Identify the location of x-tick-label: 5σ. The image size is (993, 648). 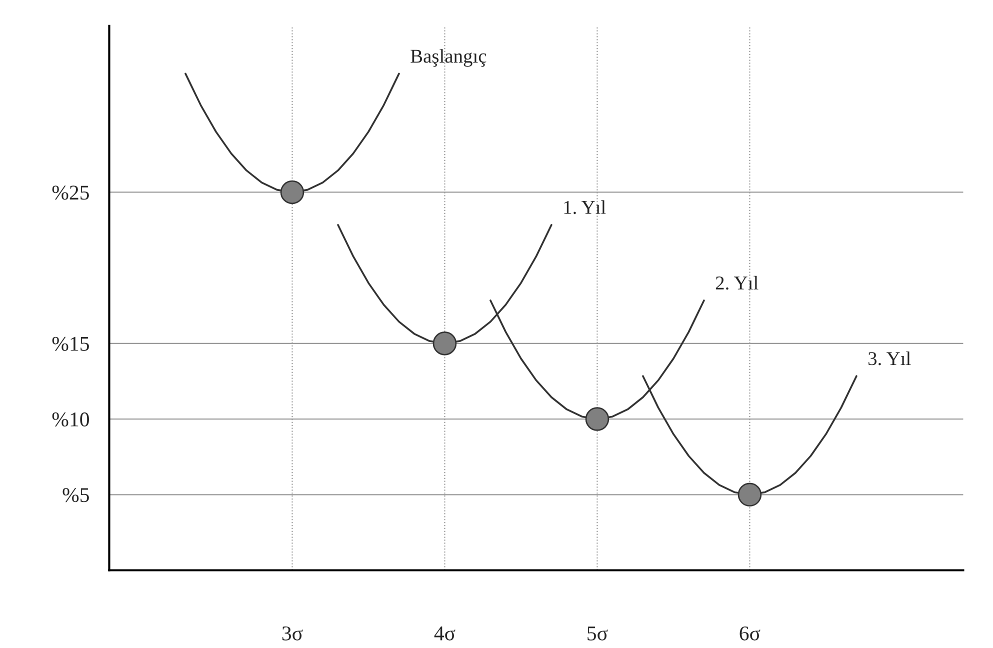
(598, 633).